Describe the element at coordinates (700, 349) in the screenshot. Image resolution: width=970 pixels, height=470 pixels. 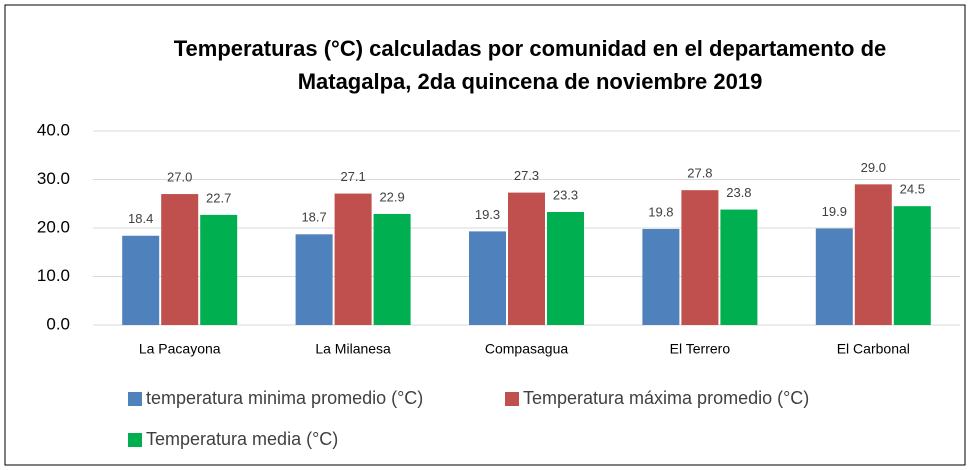
I see `x-tick-label: El Terrero` at that location.